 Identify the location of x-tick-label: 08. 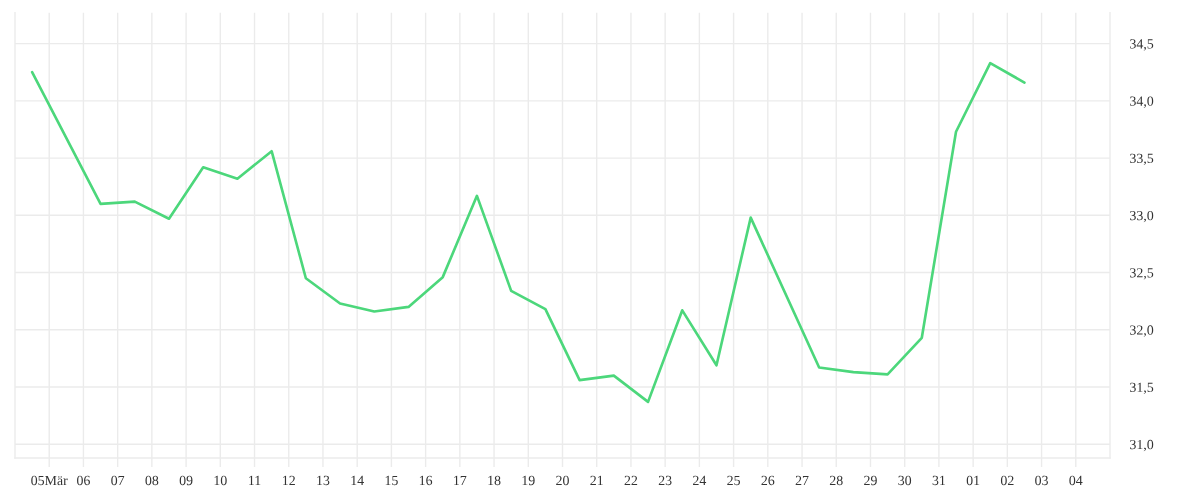
(152, 480).